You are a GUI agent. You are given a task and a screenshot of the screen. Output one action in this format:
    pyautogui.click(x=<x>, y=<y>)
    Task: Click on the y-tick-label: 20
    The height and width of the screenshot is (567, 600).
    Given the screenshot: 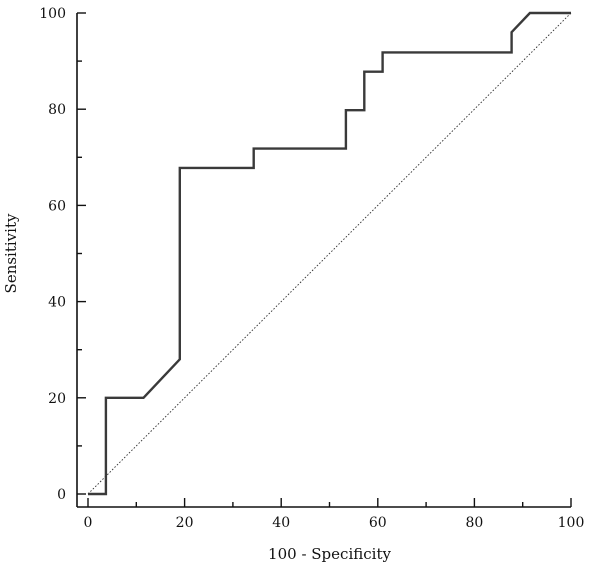 What is the action you would take?
    pyautogui.click(x=57, y=399)
    